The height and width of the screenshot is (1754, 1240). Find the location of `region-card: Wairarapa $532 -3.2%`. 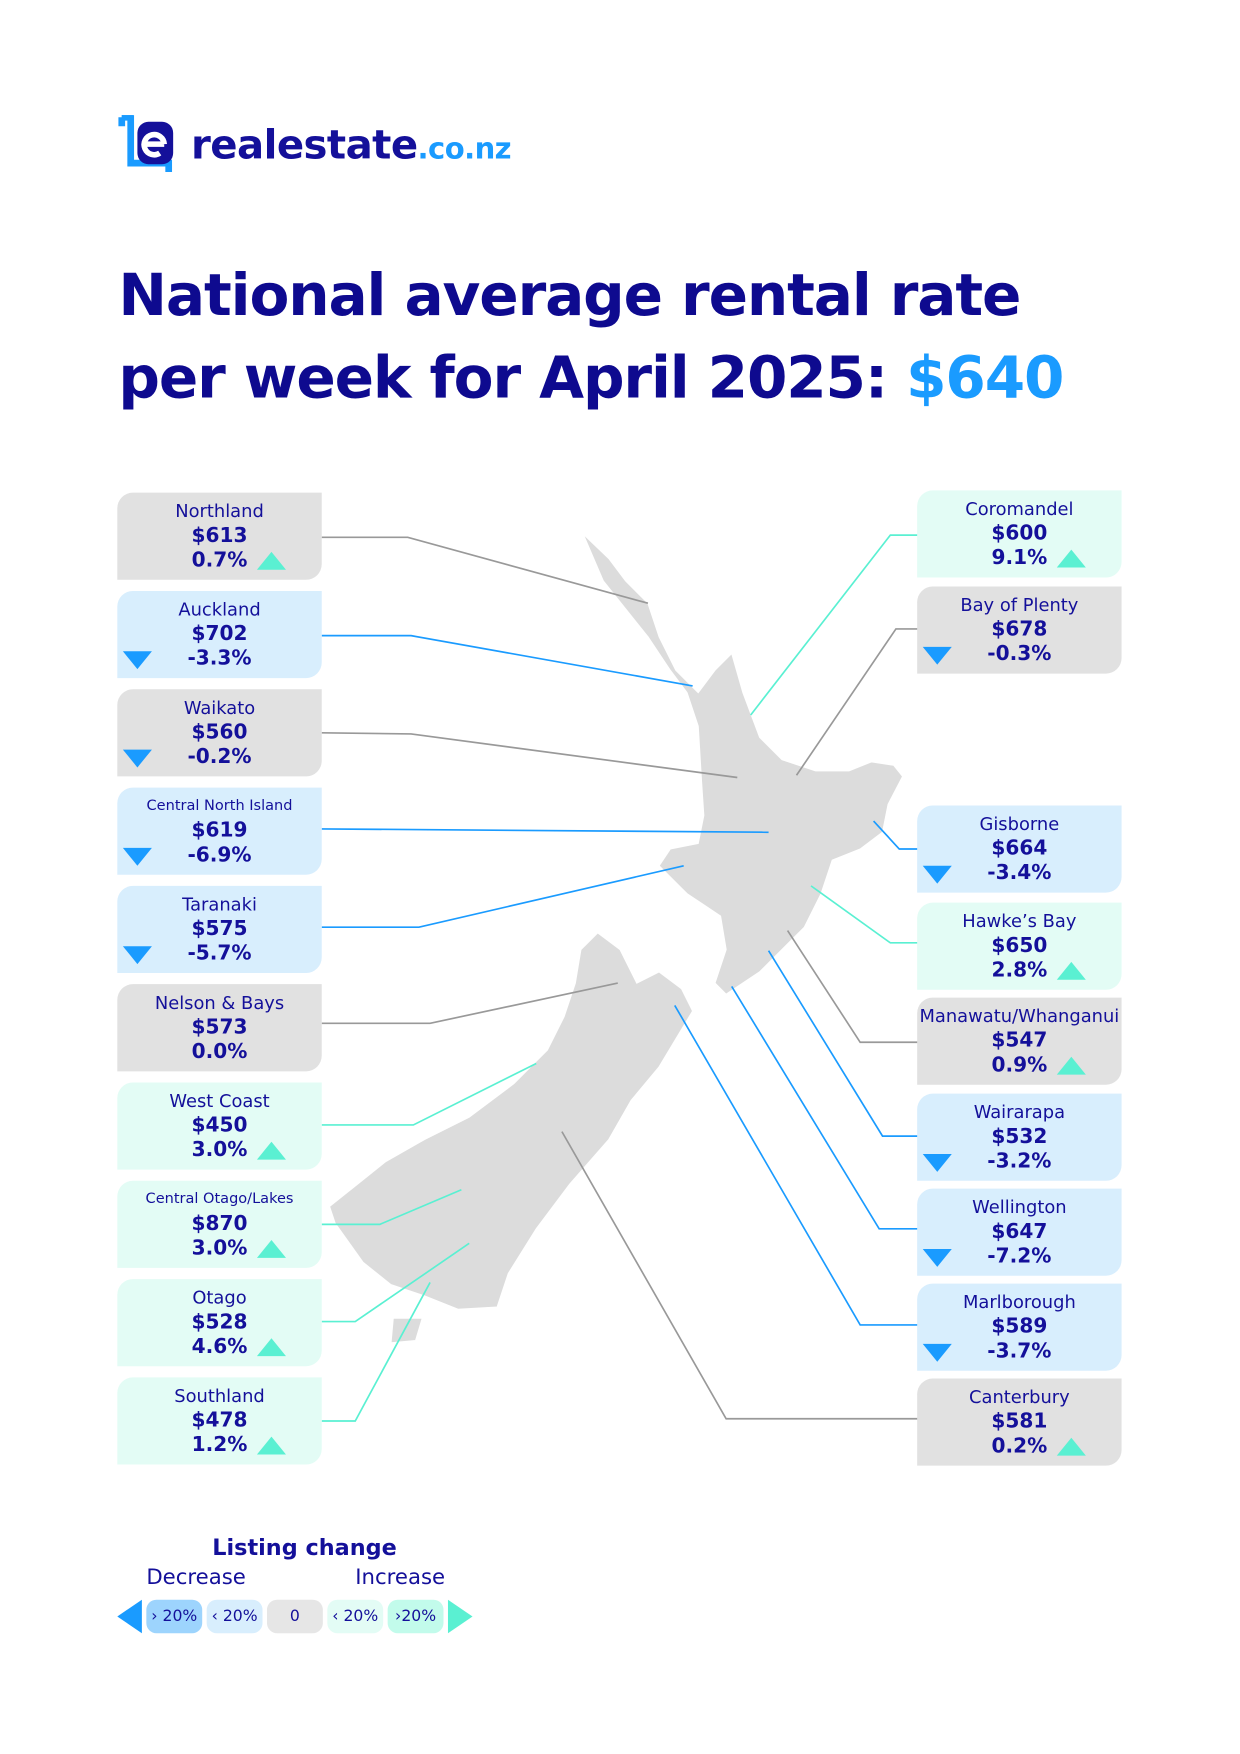

region-card: Wairarapa $532 -3.2% is located at coordinates (1019, 1137).